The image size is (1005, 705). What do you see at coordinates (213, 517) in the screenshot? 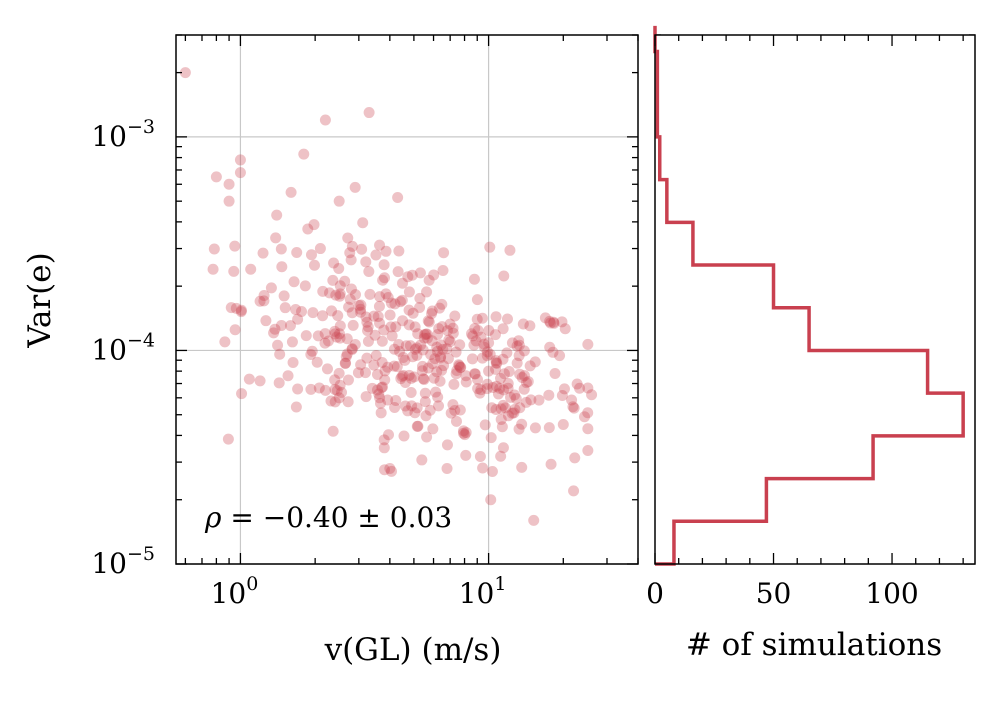
I see `rho-symbol: ρ` at bounding box center [213, 517].